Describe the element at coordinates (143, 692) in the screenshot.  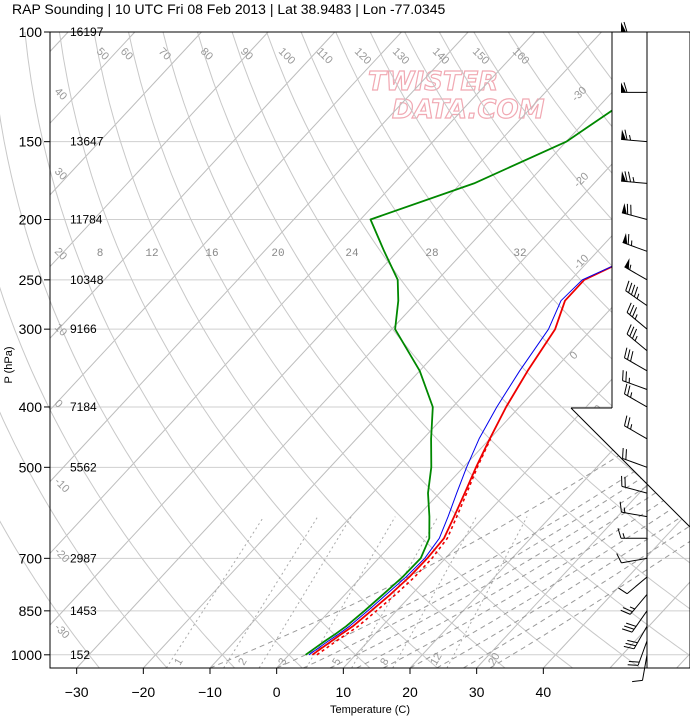
I see `x-tick-label: −20` at that location.